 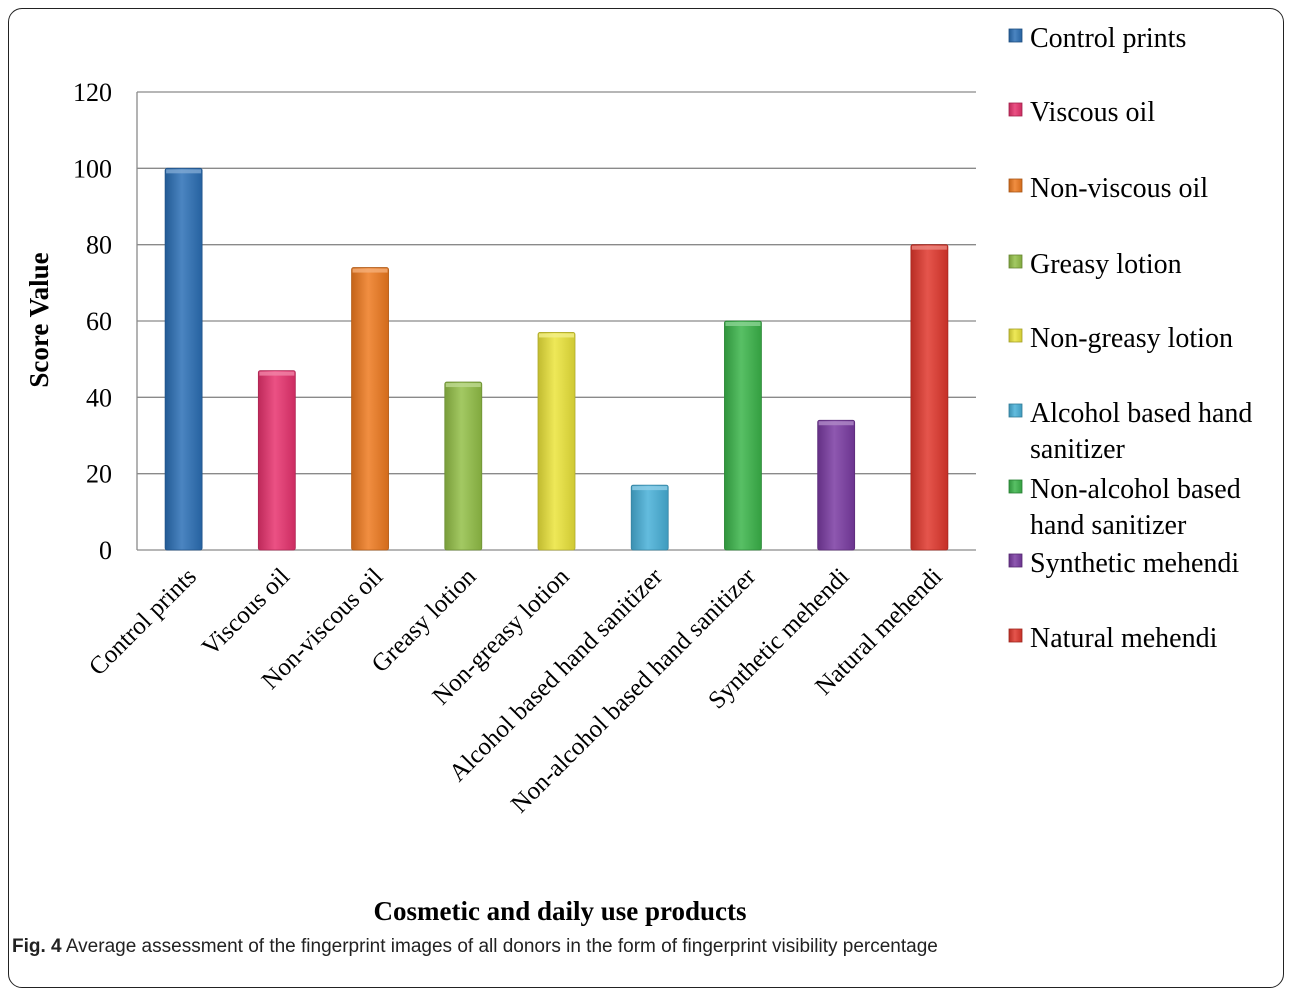 I want to click on y-axis-label: Score Value, so click(x=39, y=319).